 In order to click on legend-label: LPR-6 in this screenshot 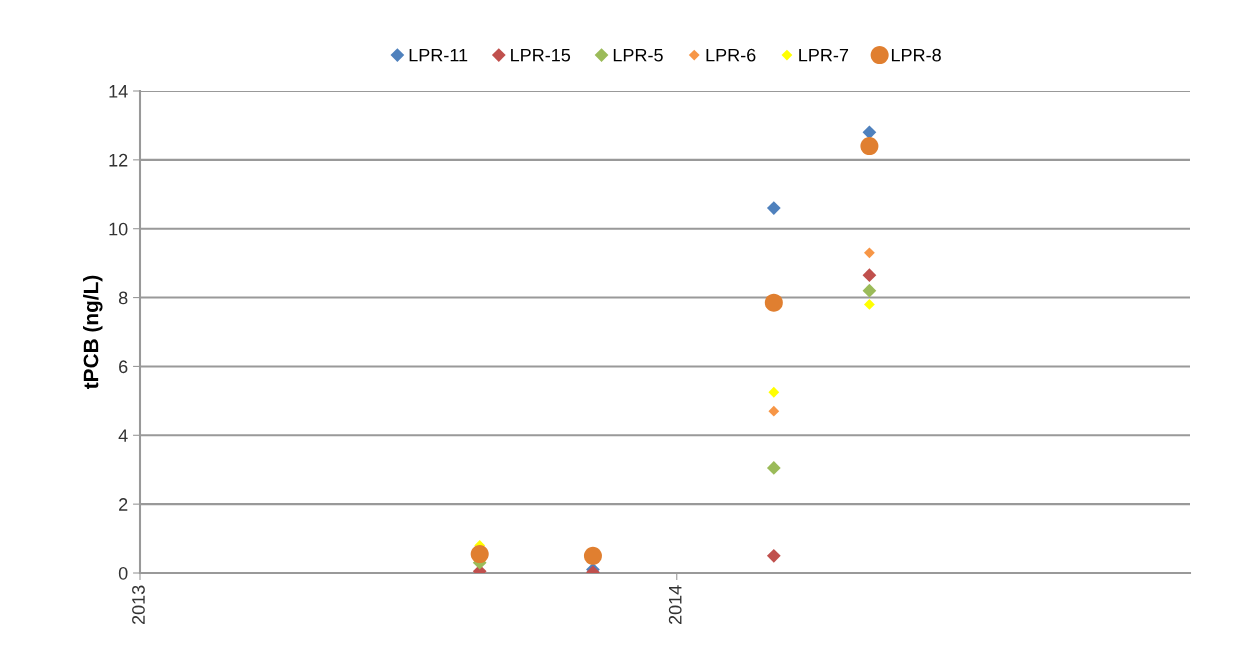, I will do `click(731, 55)`.